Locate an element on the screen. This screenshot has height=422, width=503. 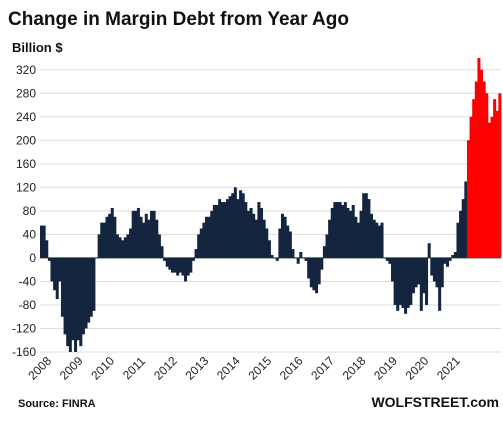
y-tick-labels: -160 -120 -80 -40 0 40 80 120 160 200 240 280 320 is located at coordinates (24, 211).